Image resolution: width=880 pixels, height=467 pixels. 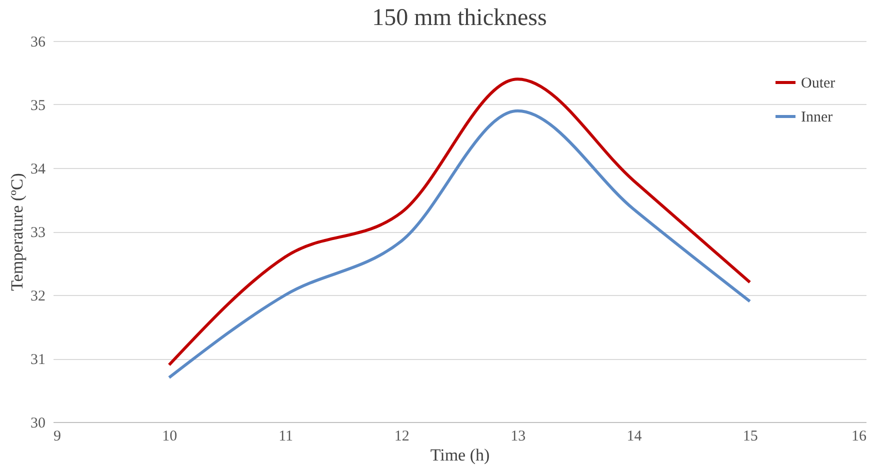 I want to click on y-tick-label: 32, so click(x=38, y=296).